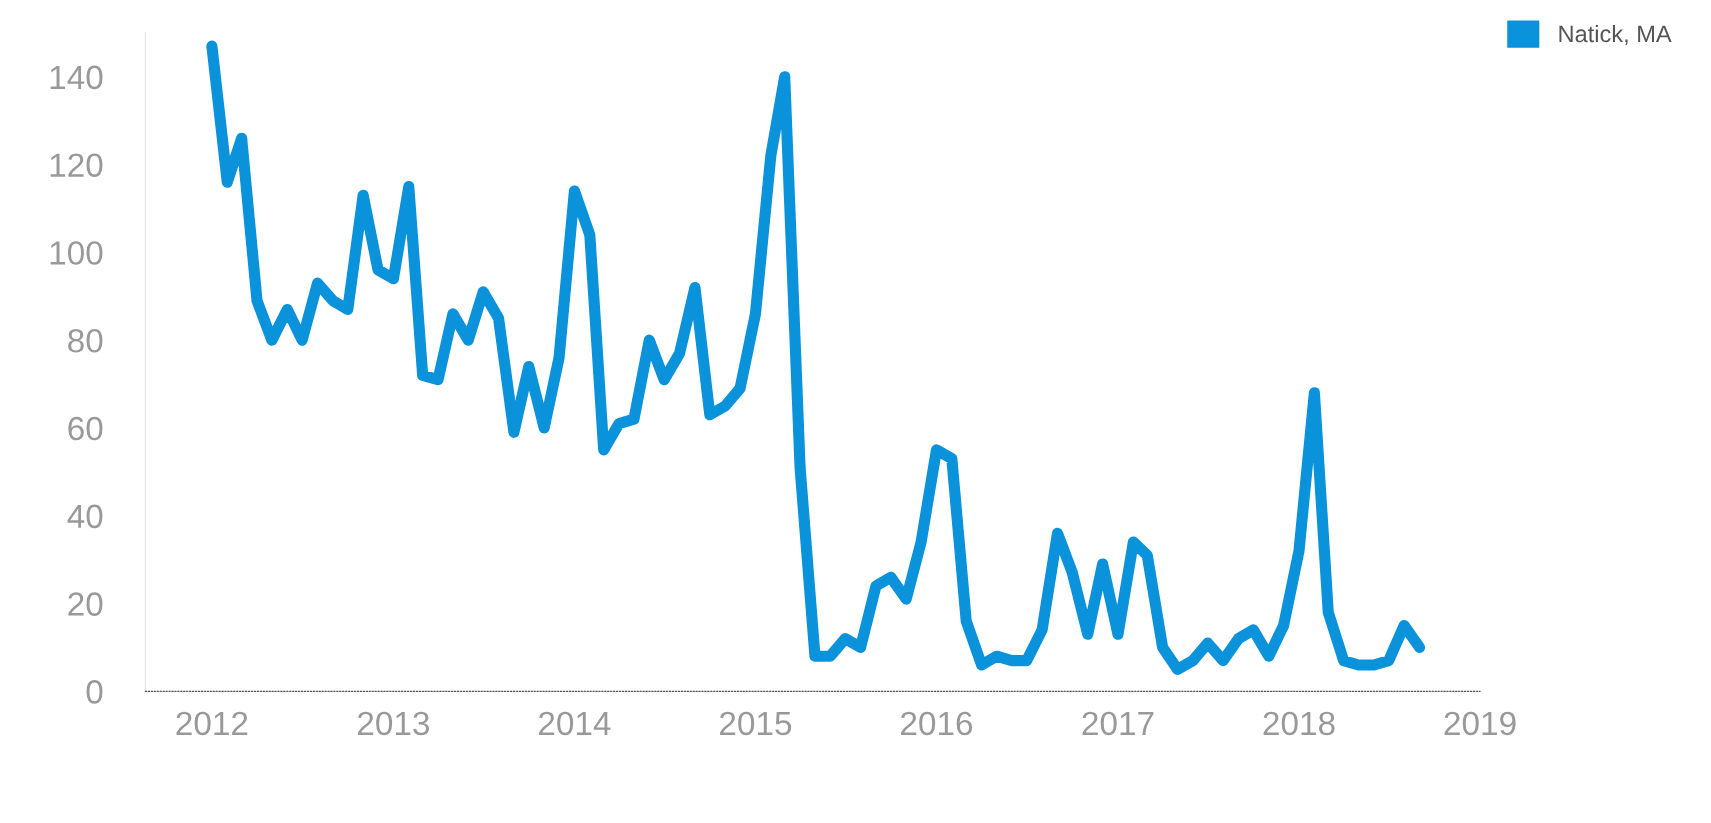  I want to click on y-tick-label: 20, so click(85, 604).